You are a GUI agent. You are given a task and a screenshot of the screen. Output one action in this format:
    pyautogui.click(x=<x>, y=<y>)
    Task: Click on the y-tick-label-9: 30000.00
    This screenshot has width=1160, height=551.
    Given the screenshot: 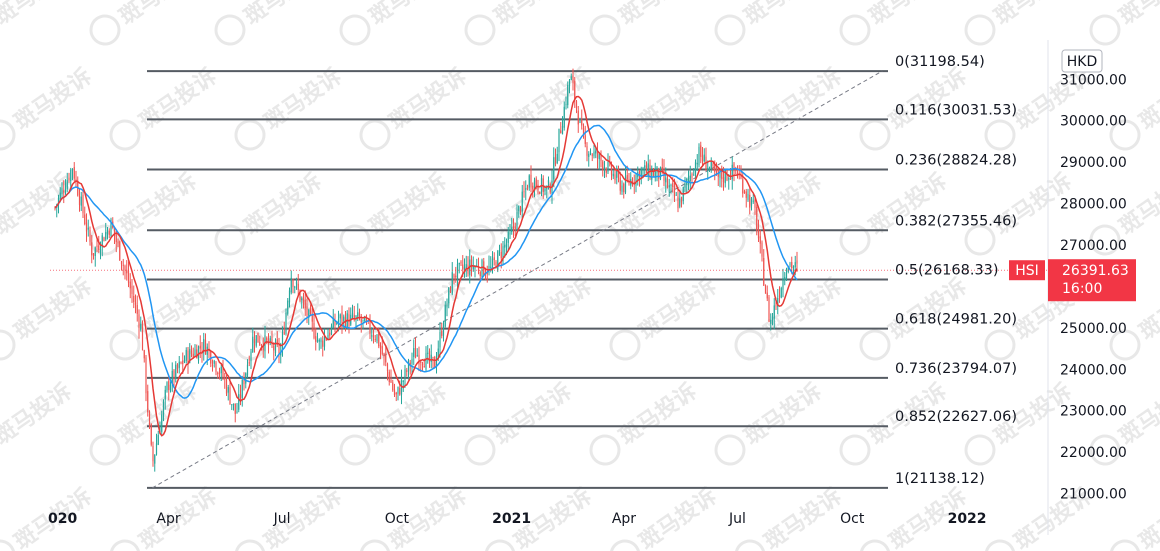 What is the action you would take?
    pyautogui.click(x=1093, y=122)
    